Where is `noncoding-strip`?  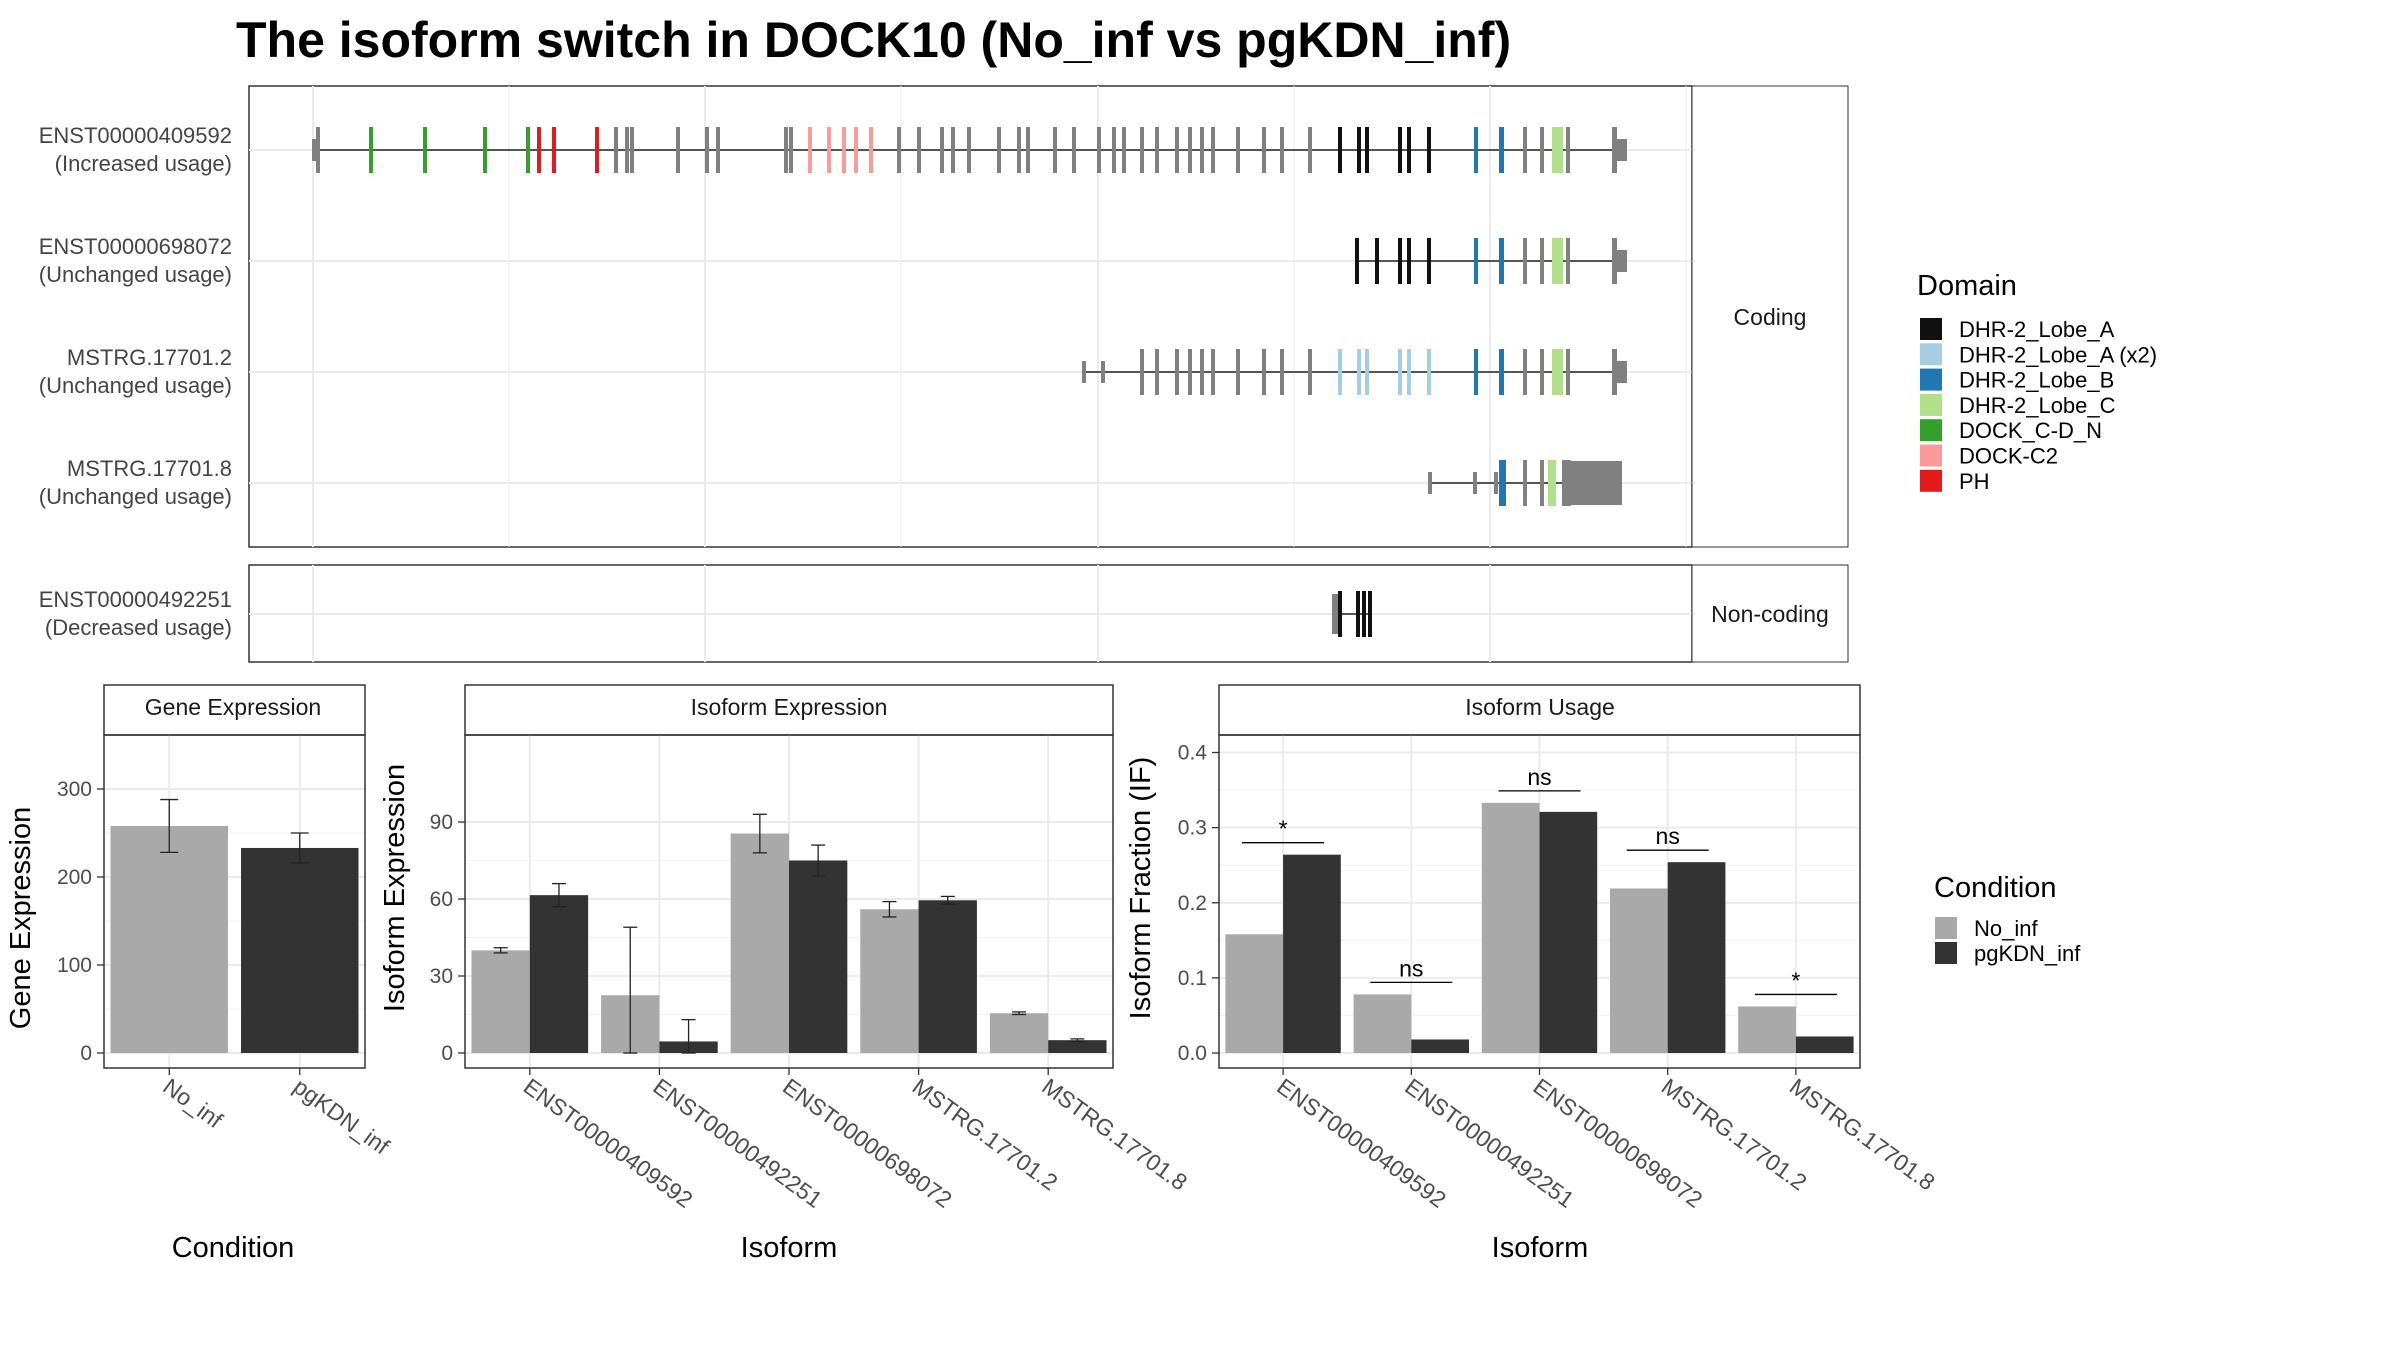
noncoding-strip is located at coordinates (1770, 613).